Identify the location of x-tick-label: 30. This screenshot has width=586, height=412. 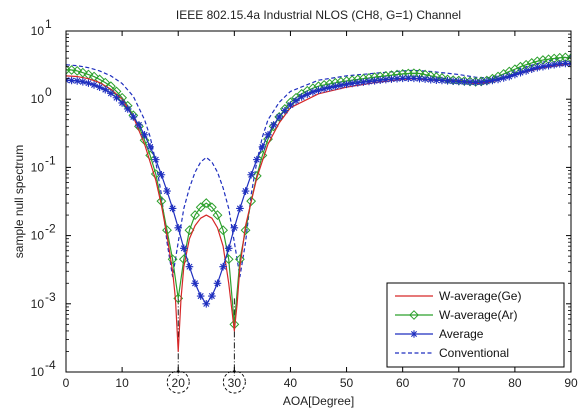
(235, 383).